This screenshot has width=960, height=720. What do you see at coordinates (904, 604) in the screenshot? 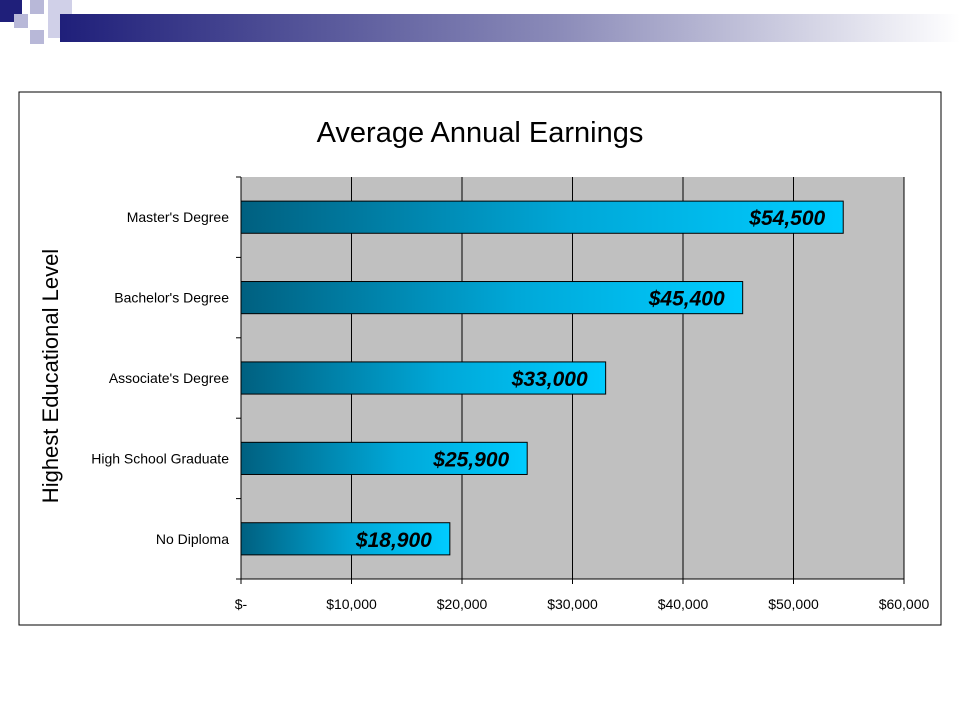
I see `x-tick-label: $60,000` at bounding box center [904, 604].